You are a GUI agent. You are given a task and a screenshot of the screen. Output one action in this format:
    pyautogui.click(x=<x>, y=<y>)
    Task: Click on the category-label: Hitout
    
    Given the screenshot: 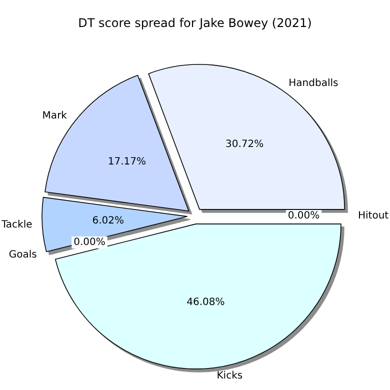 What is the action you would take?
    pyautogui.click(x=373, y=216)
    